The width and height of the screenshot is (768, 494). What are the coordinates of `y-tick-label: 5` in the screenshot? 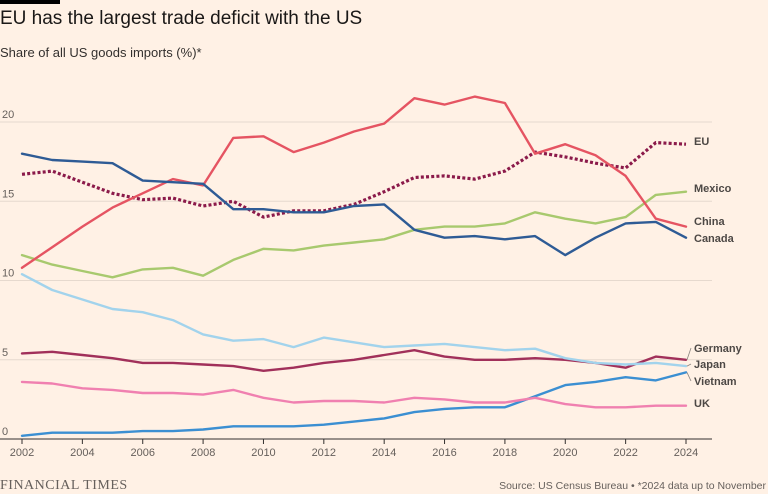 It's located at (5, 353).